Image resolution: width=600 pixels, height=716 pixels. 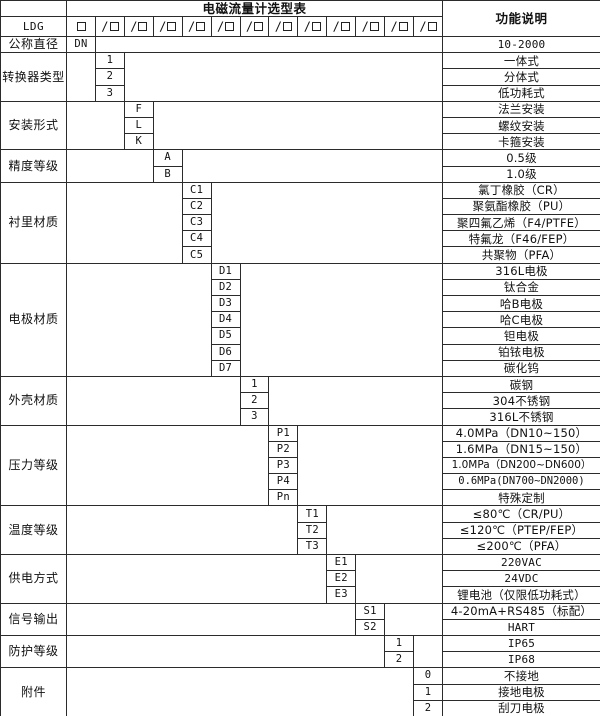 I want to click on table-row: S2 HART, so click(x=300, y=627).